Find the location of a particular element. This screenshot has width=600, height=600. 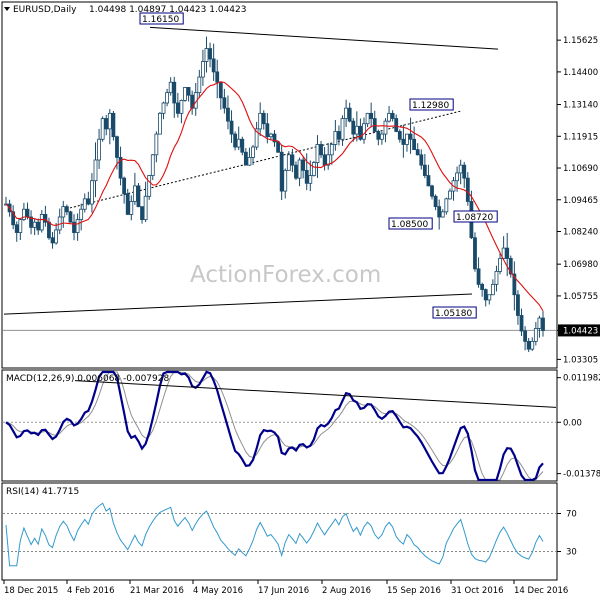

price-tick-label: 1.11915 is located at coordinates (580, 137).